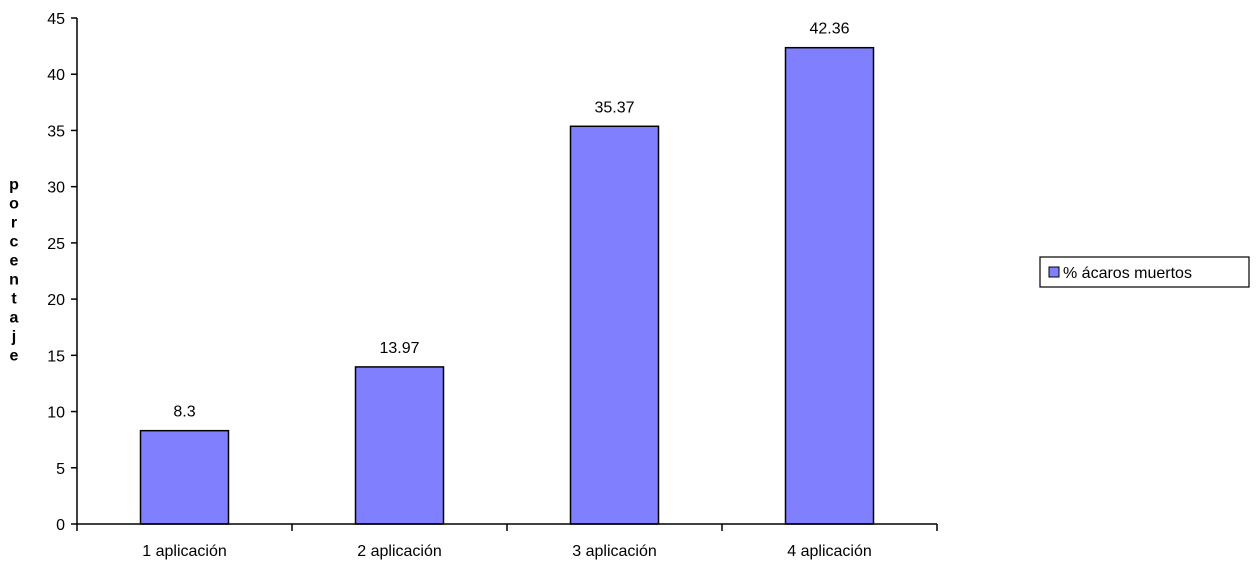 The width and height of the screenshot is (1258, 568). What do you see at coordinates (14, 318) in the screenshot?
I see `y-label-char: a` at bounding box center [14, 318].